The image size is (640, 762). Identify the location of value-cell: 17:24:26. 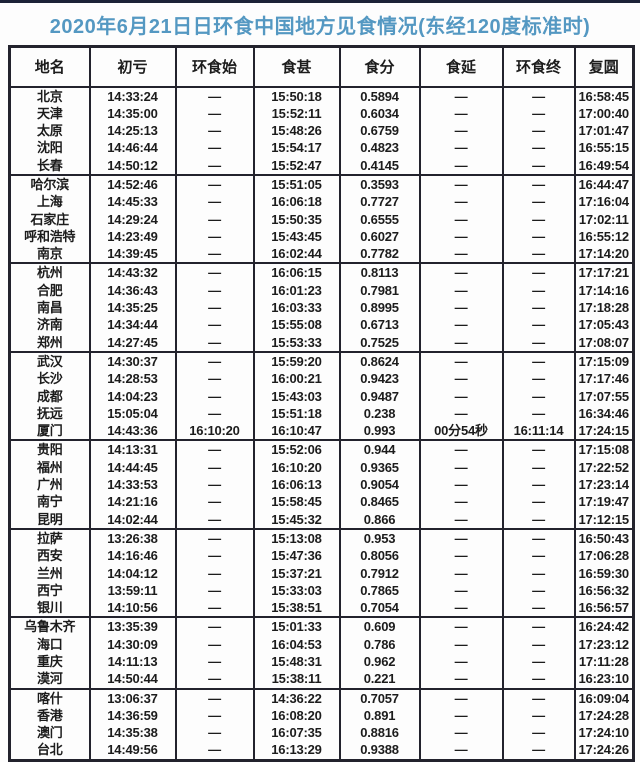
(603, 751).